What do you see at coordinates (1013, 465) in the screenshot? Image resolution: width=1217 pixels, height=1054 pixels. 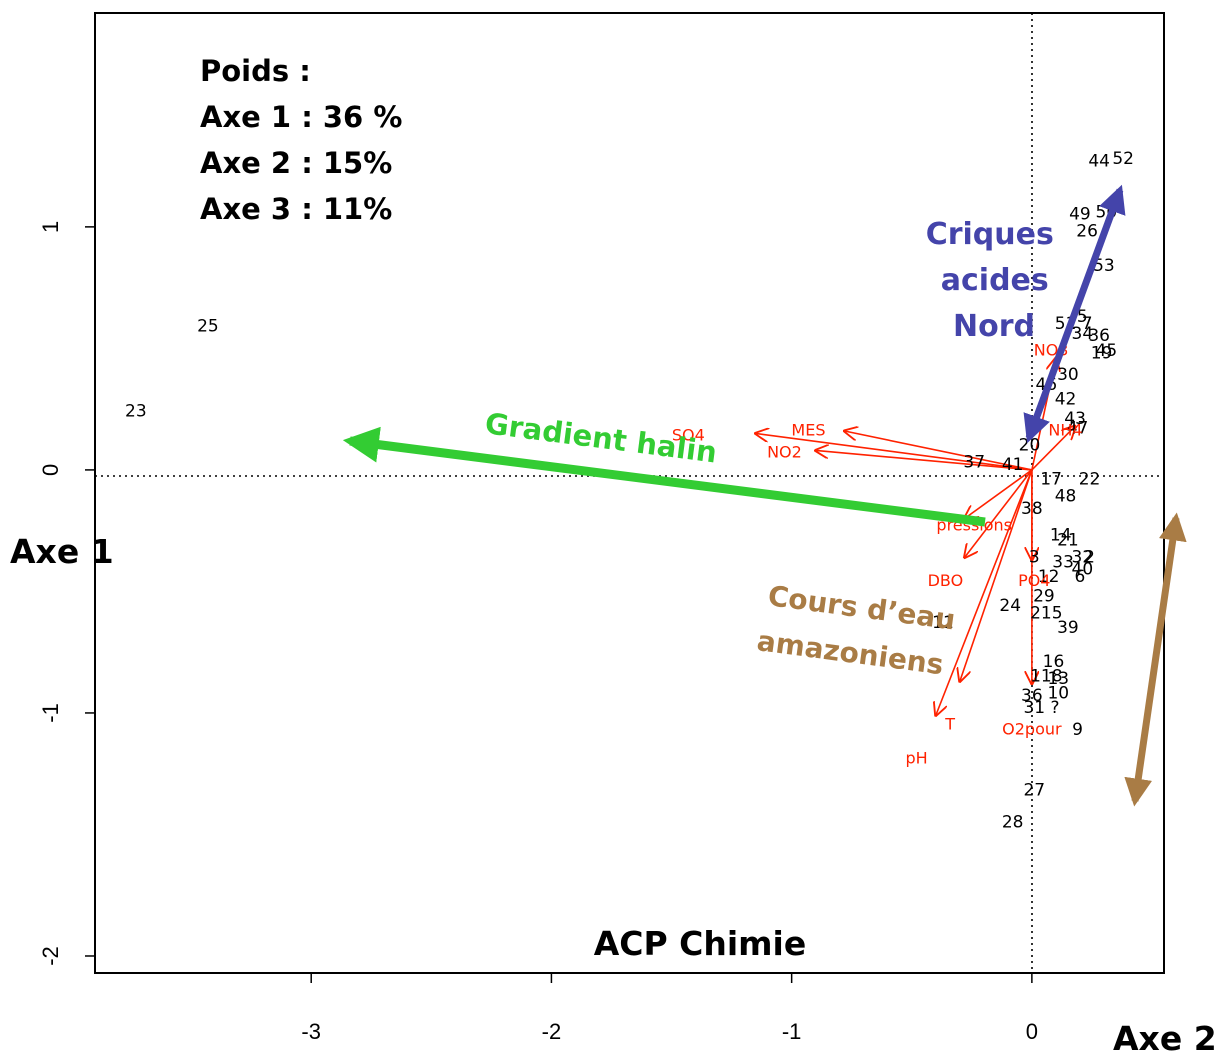 I see `observation-label: 41` at bounding box center [1013, 465].